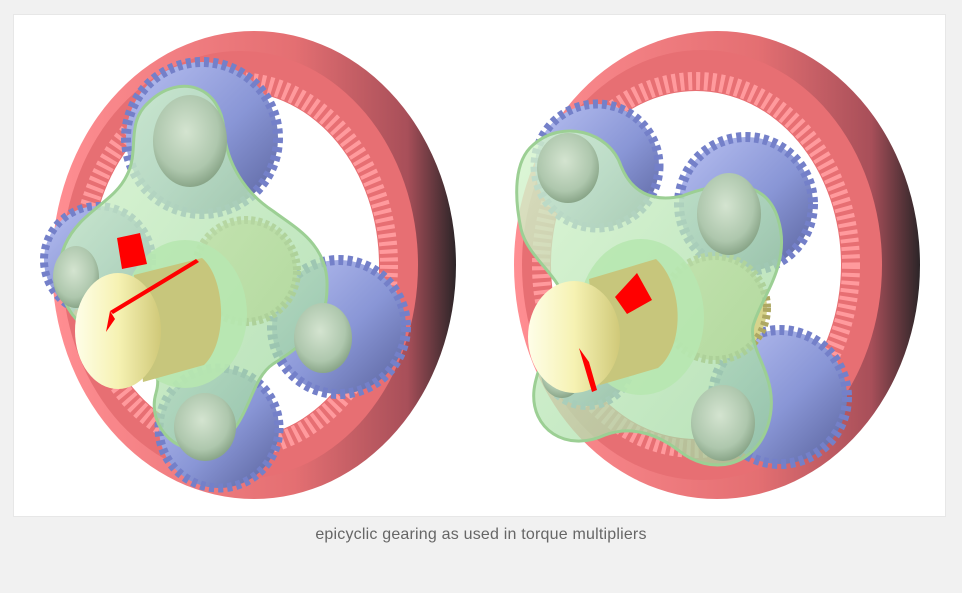 The width and height of the screenshot is (962, 593). What do you see at coordinates (118, 331) in the screenshot?
I see `left-shaft-face` at bounding box center [118, 331].